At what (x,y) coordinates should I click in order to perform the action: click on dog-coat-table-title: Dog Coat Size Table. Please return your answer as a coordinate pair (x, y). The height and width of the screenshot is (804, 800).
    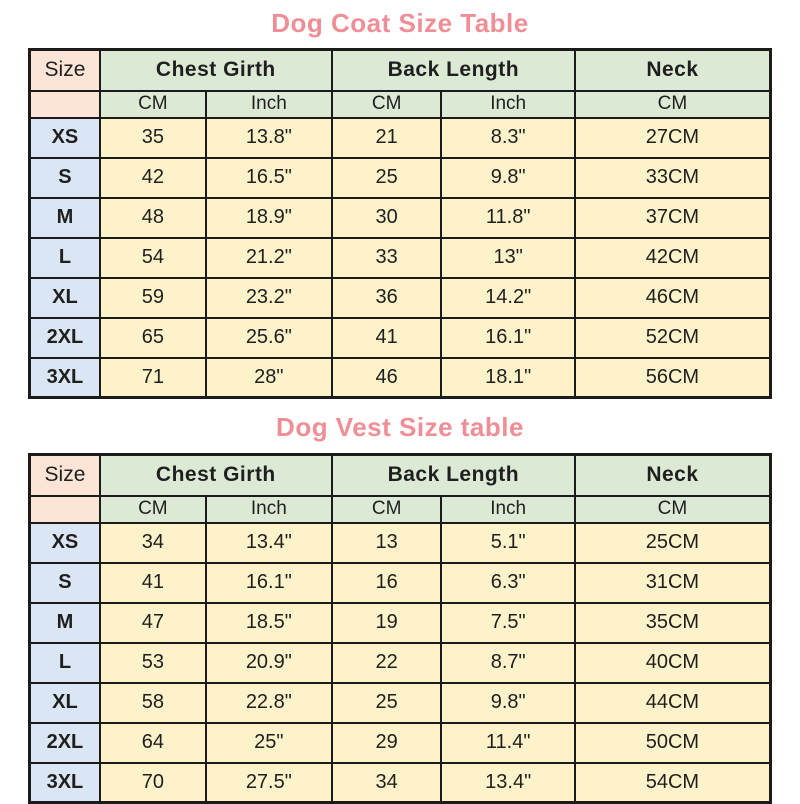
    Looking at the image, I should click on (400, 23).